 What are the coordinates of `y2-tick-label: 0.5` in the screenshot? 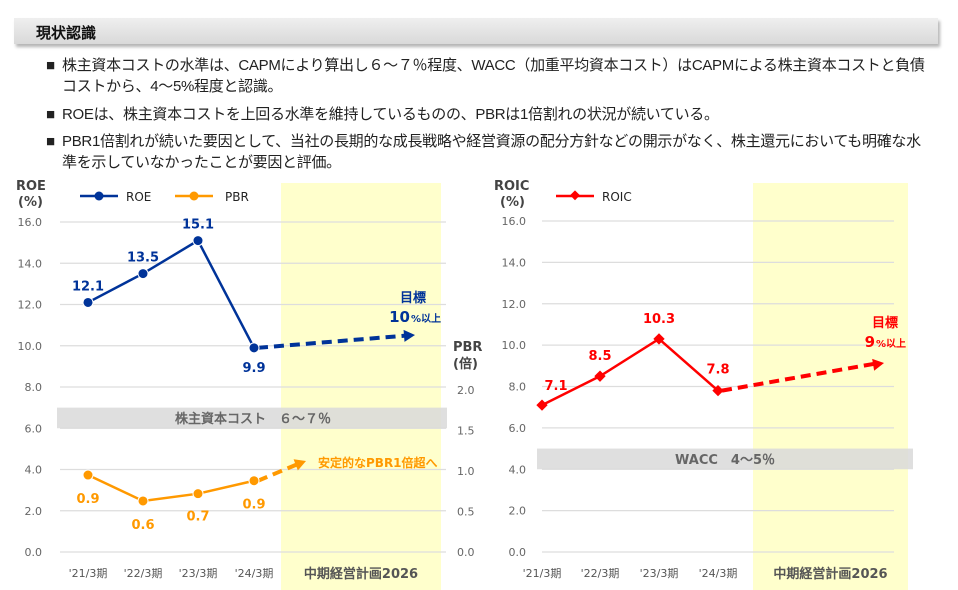 It's located at (466, 512).